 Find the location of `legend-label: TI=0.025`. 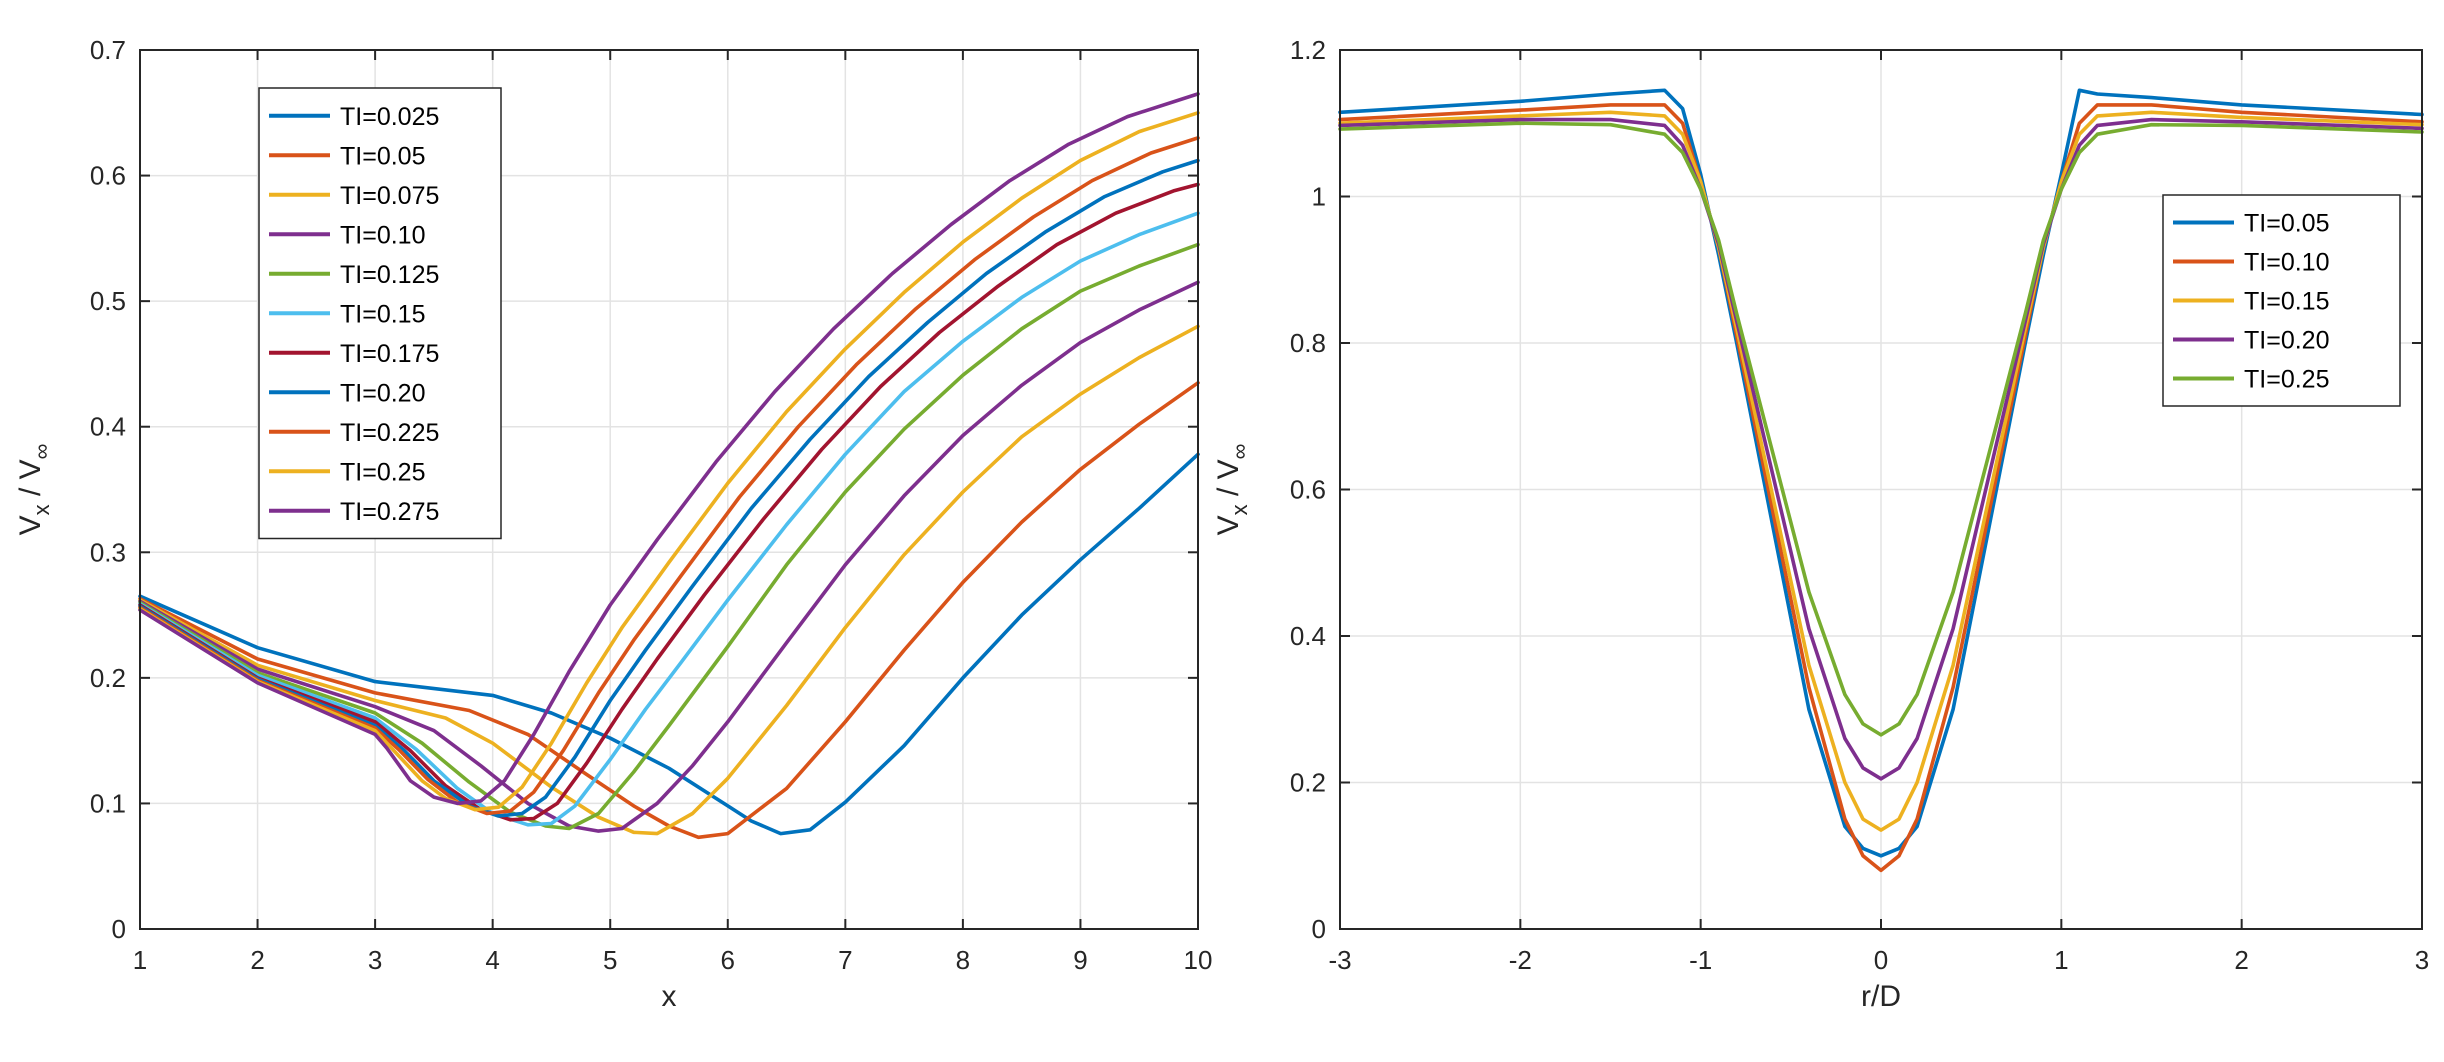

legend-label: TI=0.025 is located at coordinates (389, 117).